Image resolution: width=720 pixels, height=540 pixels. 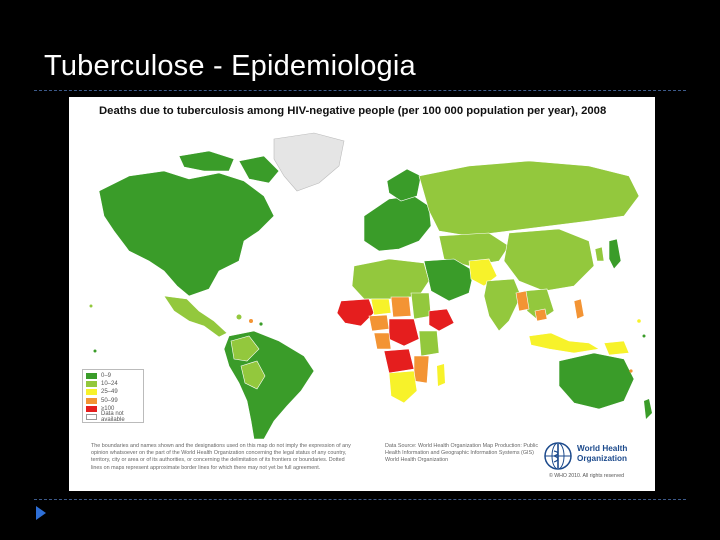 I want to click on legend-label: 0–9, so click(x=106, y=376).